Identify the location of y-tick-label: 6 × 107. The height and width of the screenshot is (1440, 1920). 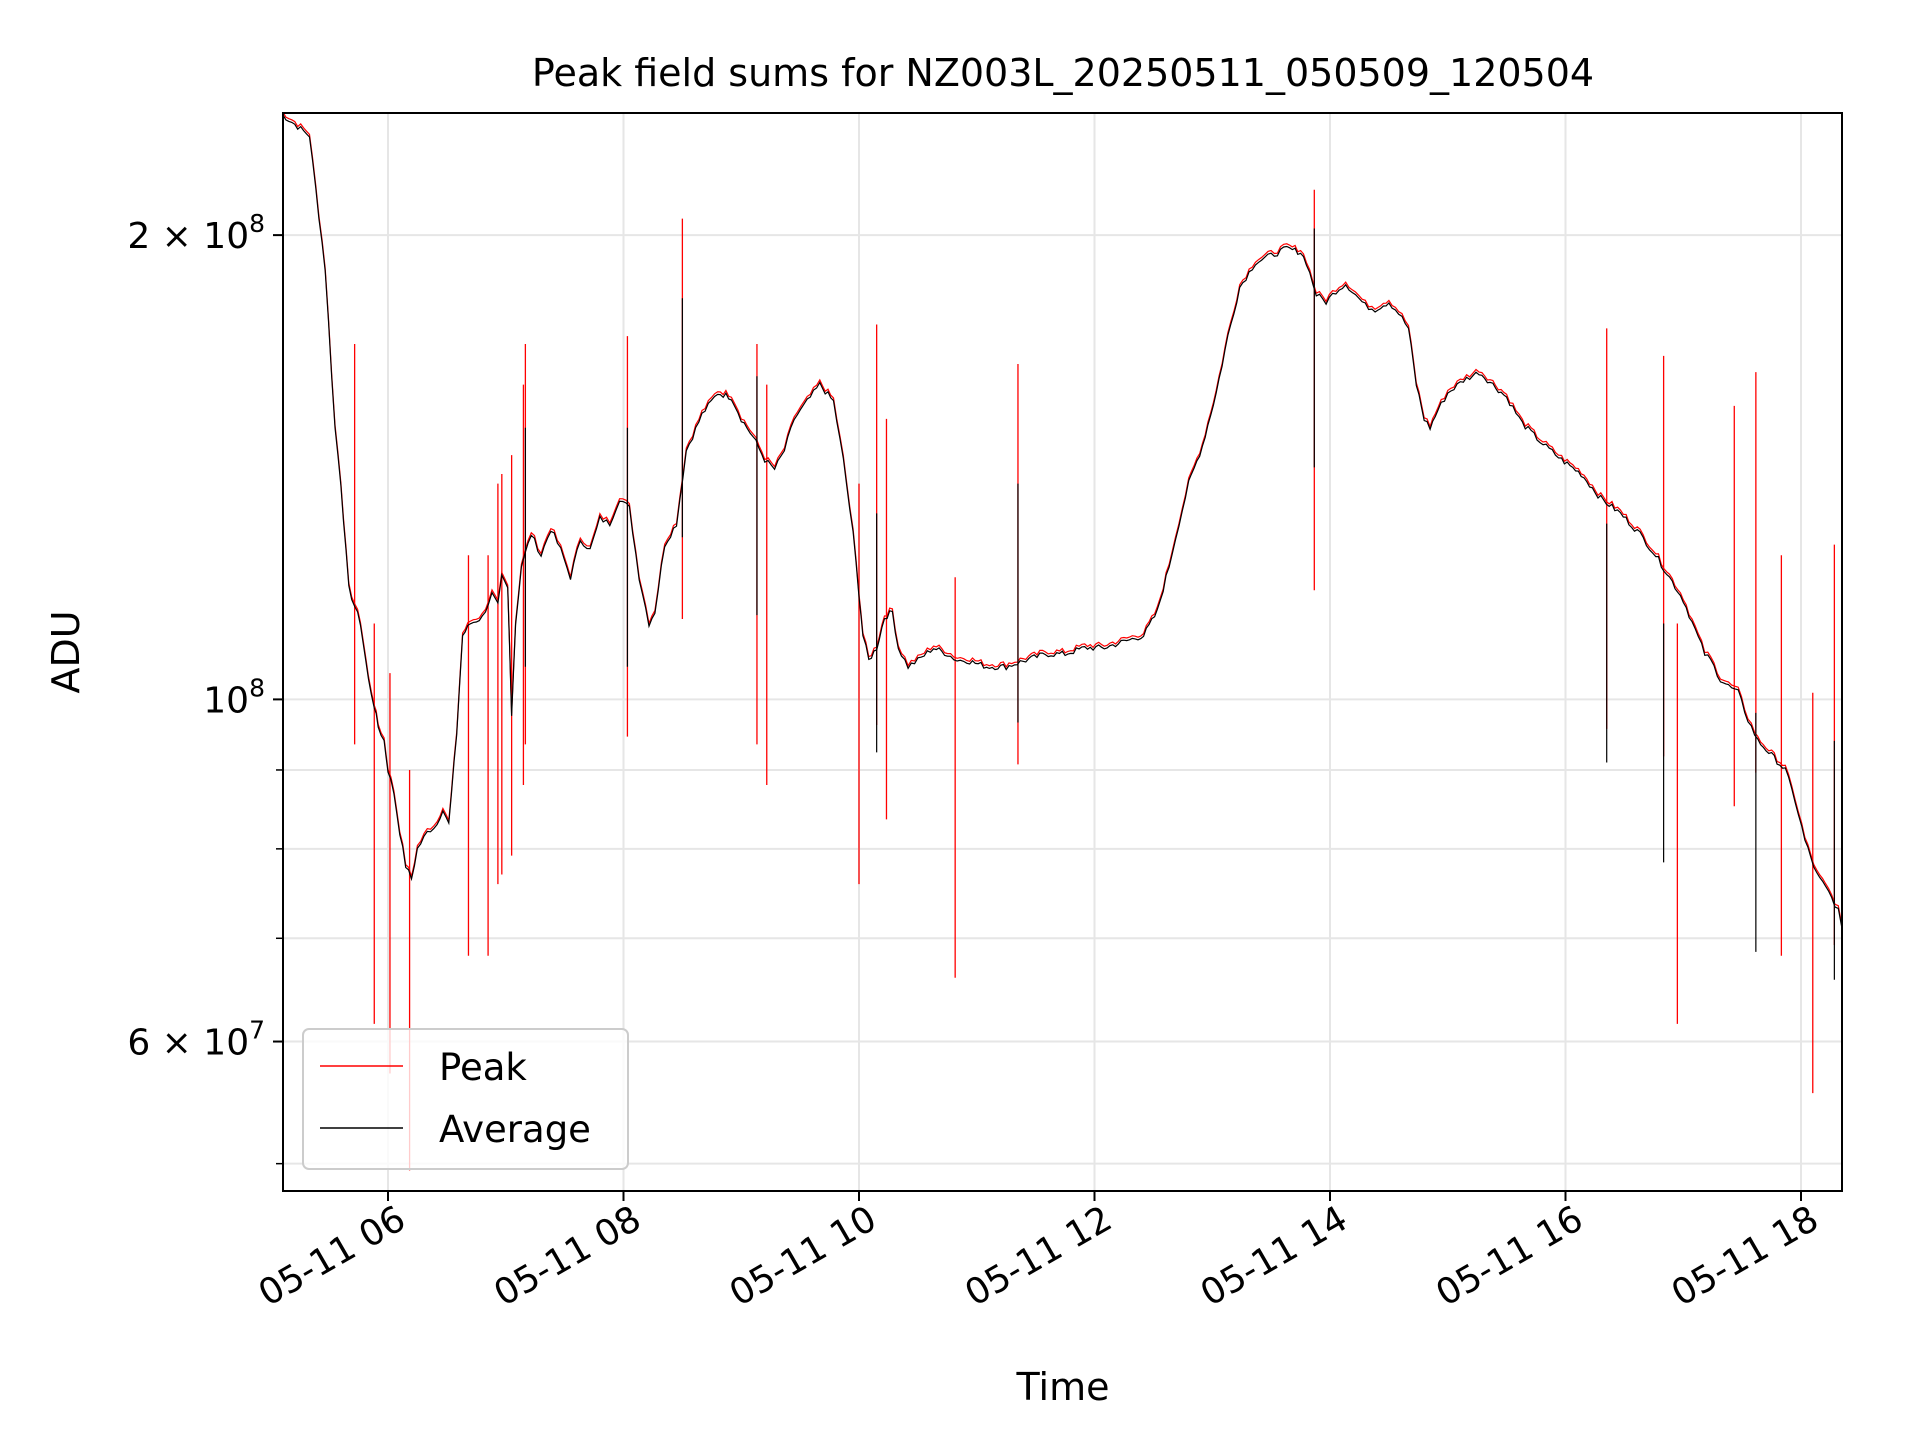
(196, 1040).